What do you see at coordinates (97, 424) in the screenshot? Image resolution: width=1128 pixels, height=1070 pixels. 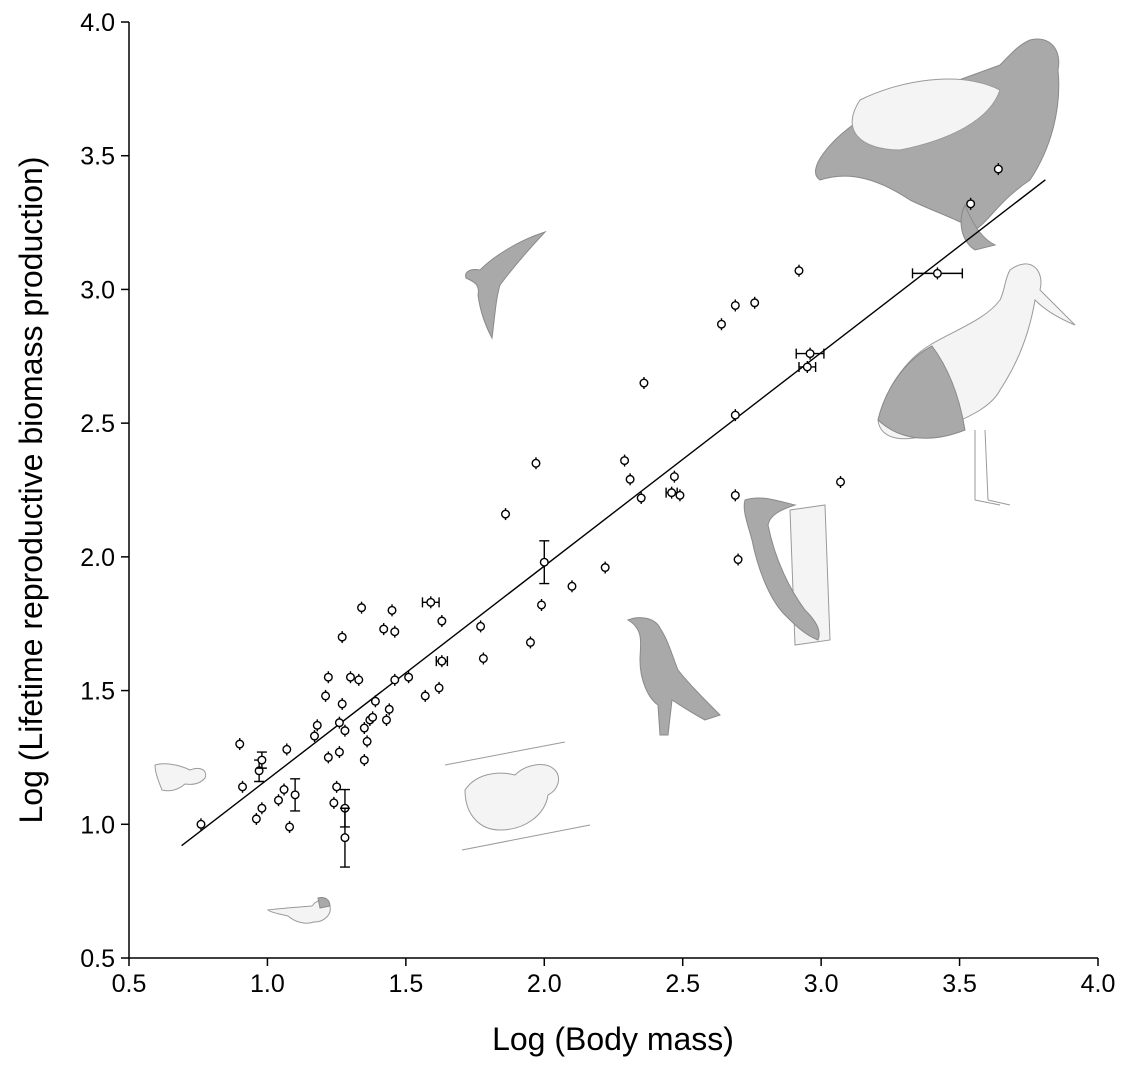 I see `y-tick-label: 2.5` at bounding box center [97, 424].